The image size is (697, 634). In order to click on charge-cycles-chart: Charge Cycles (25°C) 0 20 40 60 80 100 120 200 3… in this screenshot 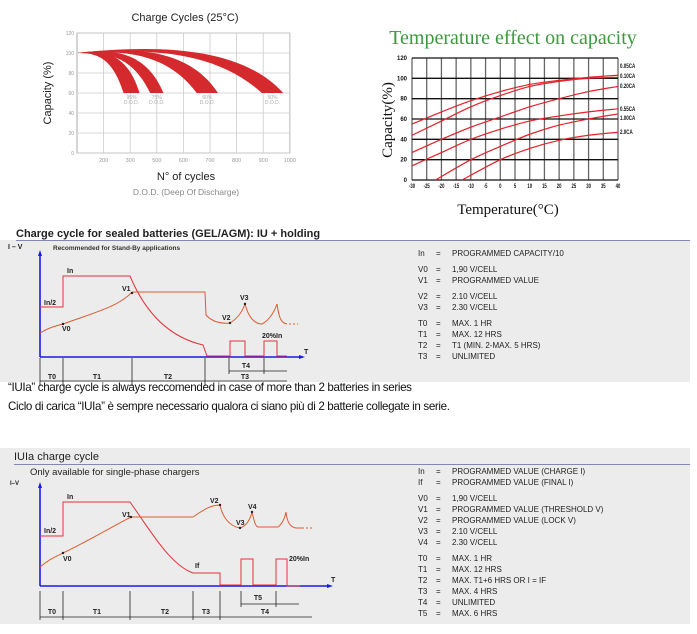, I will do `click(169, 104)`.